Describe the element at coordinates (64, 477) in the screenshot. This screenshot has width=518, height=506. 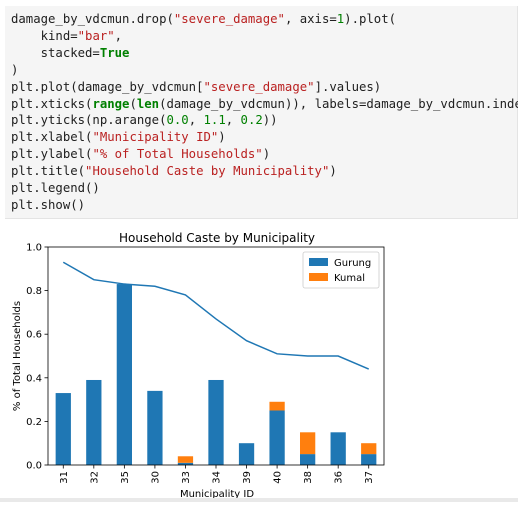
I see `x-tick-label: 31` at that location.